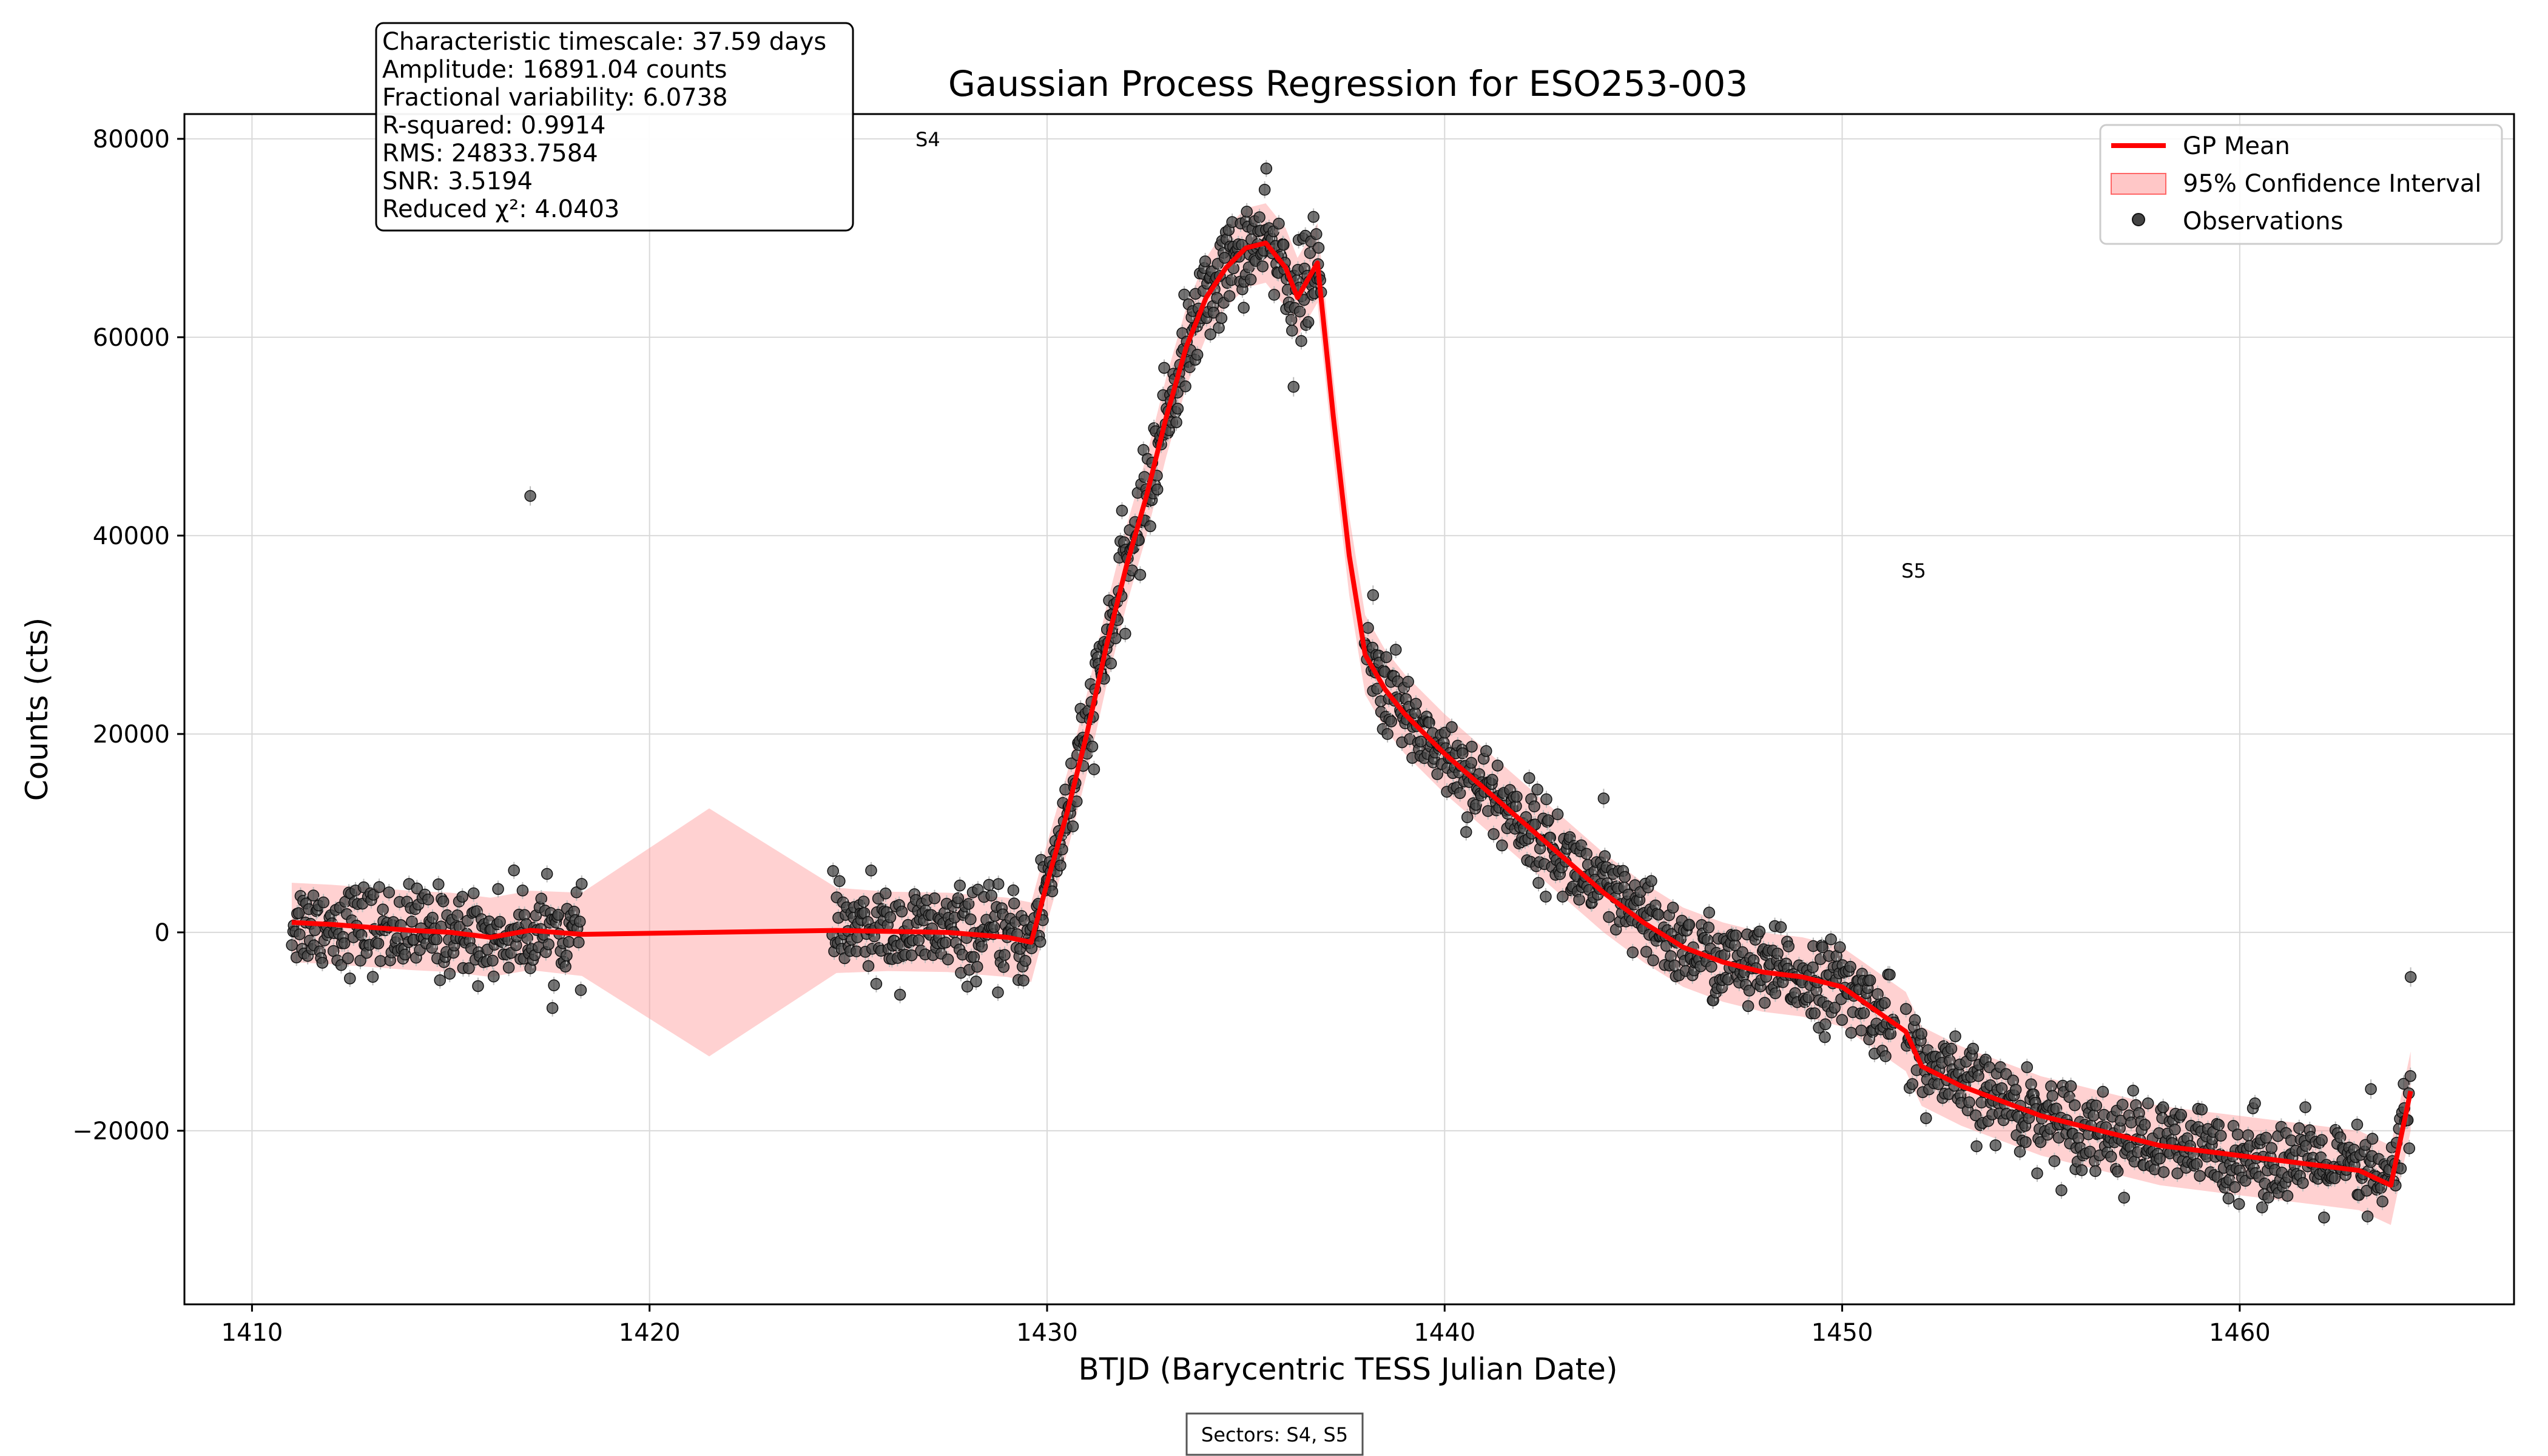 This screenshot has width=2548, height=1456. What do you see at coordinates (1246, 1325) in the screenshot?
I see `x-axis-ticks: 1410 1420 1430 1440 1450 1460` at bounding box center [1246, 1325].